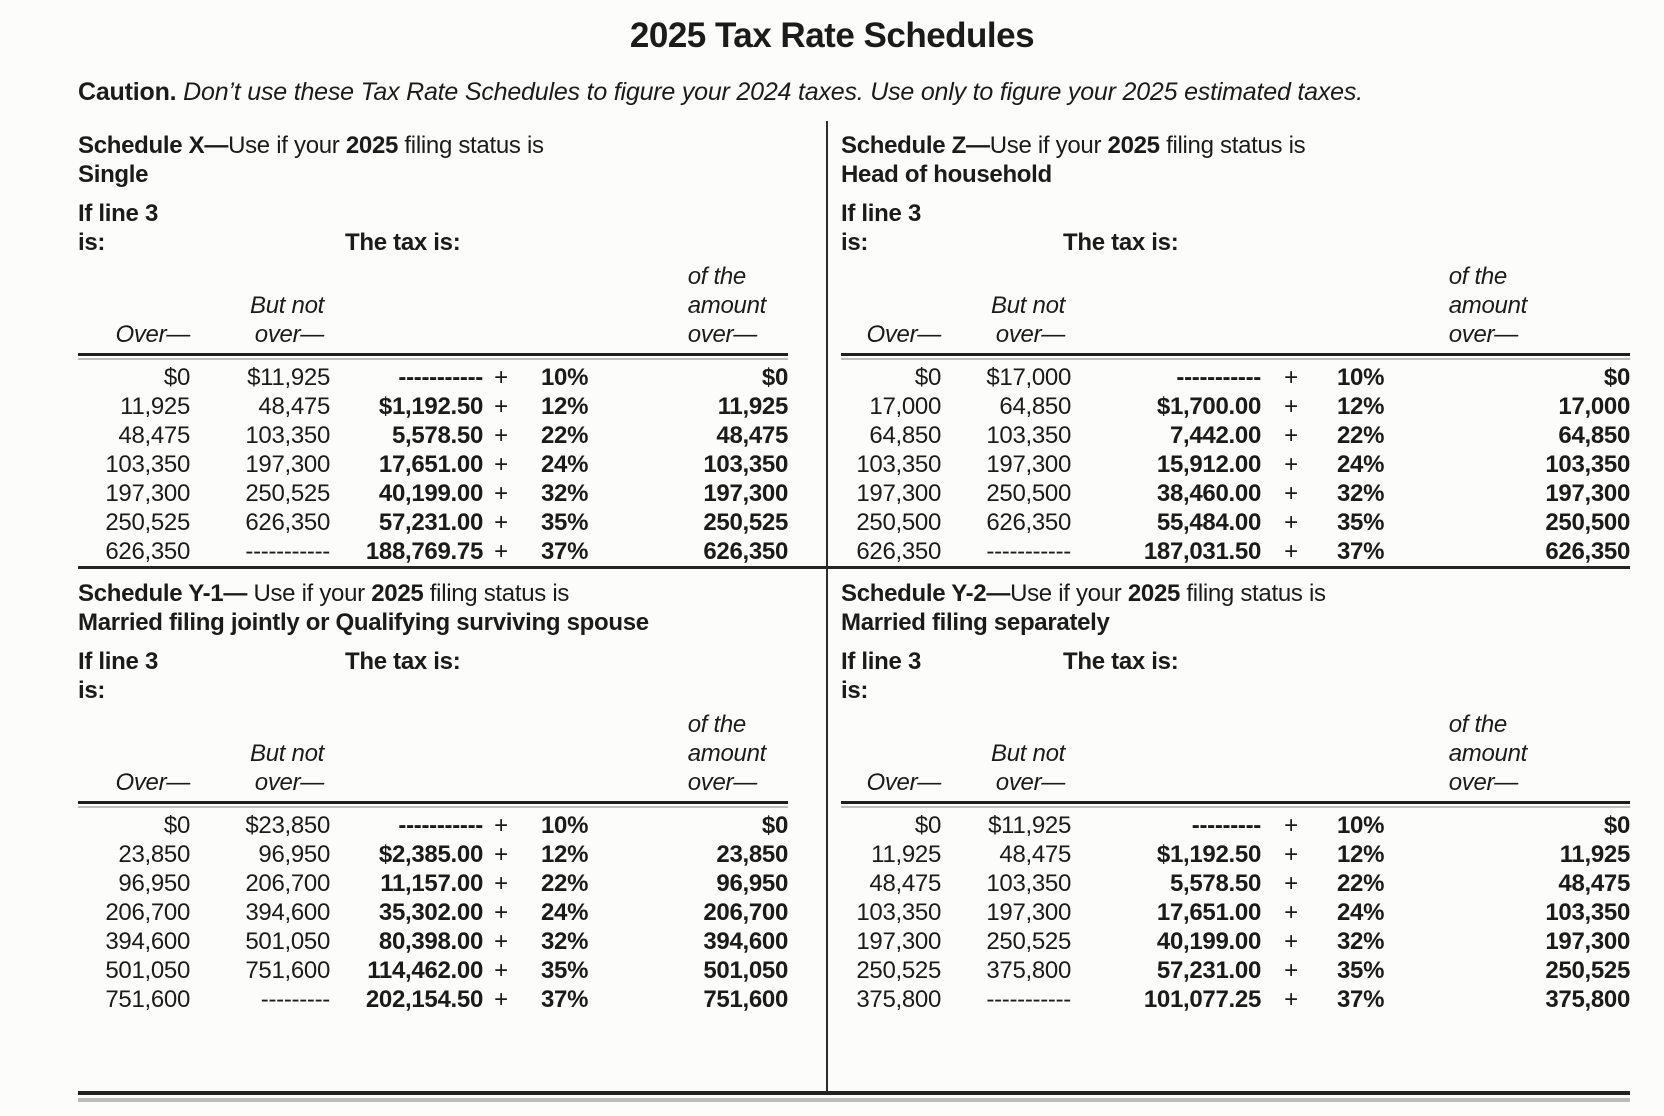 The height and width of the screenshot is (1116, 1664). I want to click on over-amount: 751,600, so click(147, 999).